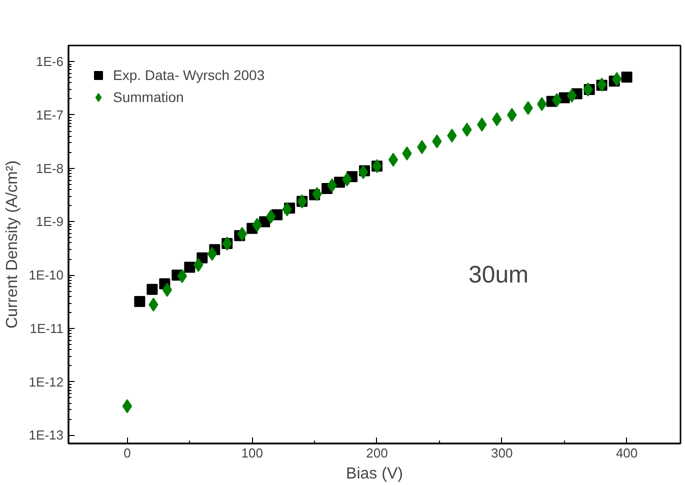 The image size is (685, 485). Describe the element at coordinates (50, 168) in the screenshot. I see `y-tick-label: 1E-8` at that location.